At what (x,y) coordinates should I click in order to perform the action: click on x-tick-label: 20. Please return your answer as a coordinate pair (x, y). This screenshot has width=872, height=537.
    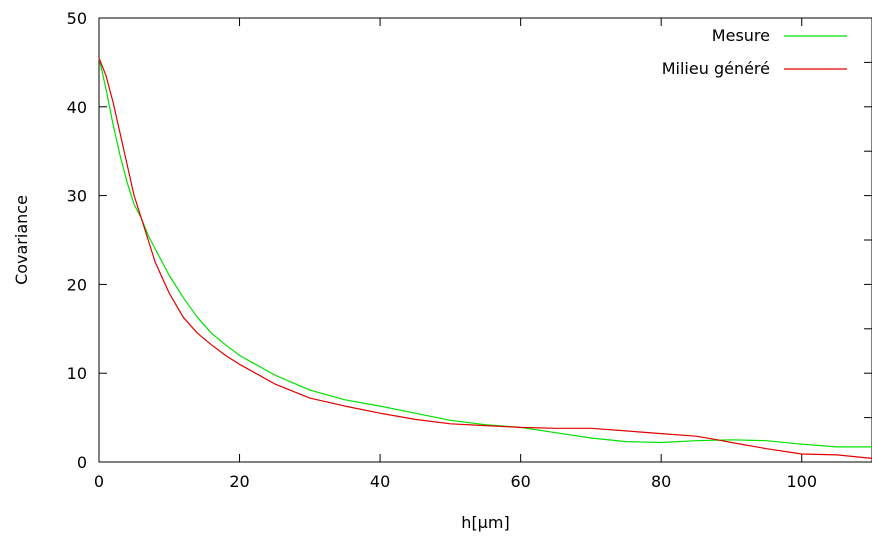
    Looking at the image, I should click on (239, 481).